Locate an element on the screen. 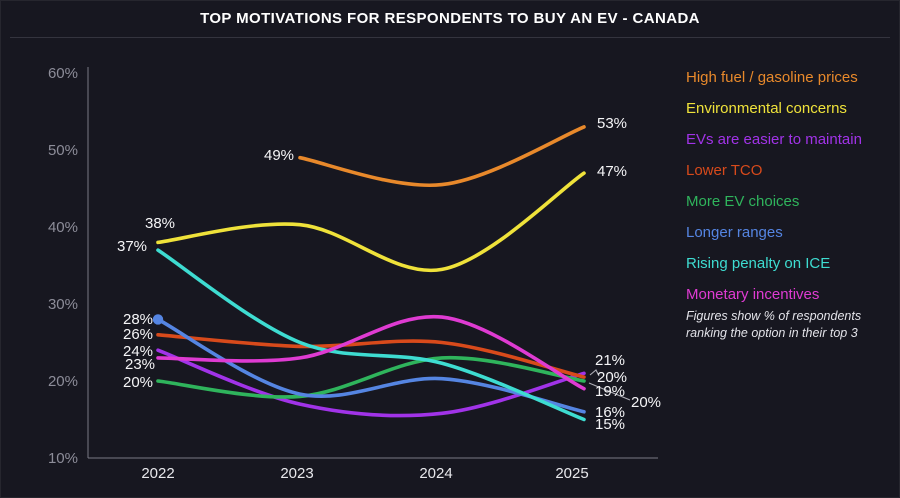 The width and height of the screenshot is (900, 498). legend-item-label: EVs are easier to maintain is located at coordinates (774, 139).